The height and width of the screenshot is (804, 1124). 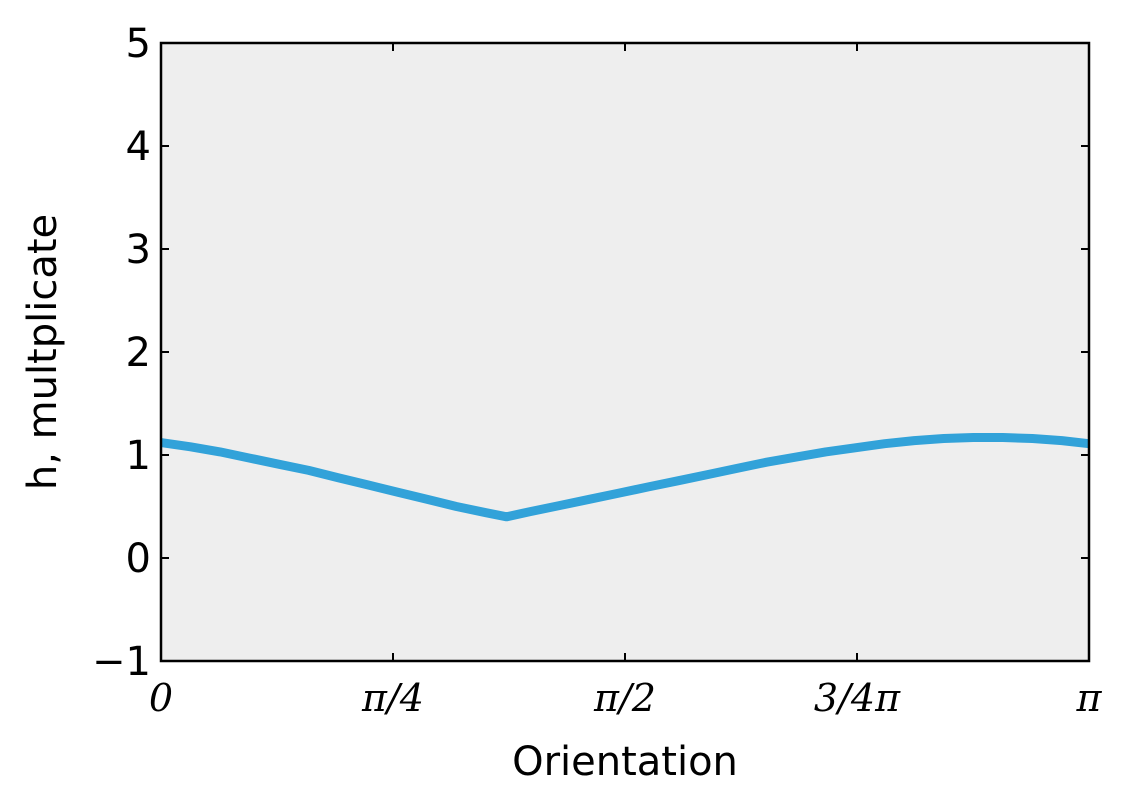 I want to click on x-tick-label: 3/4π, so click(x=857, y=698).